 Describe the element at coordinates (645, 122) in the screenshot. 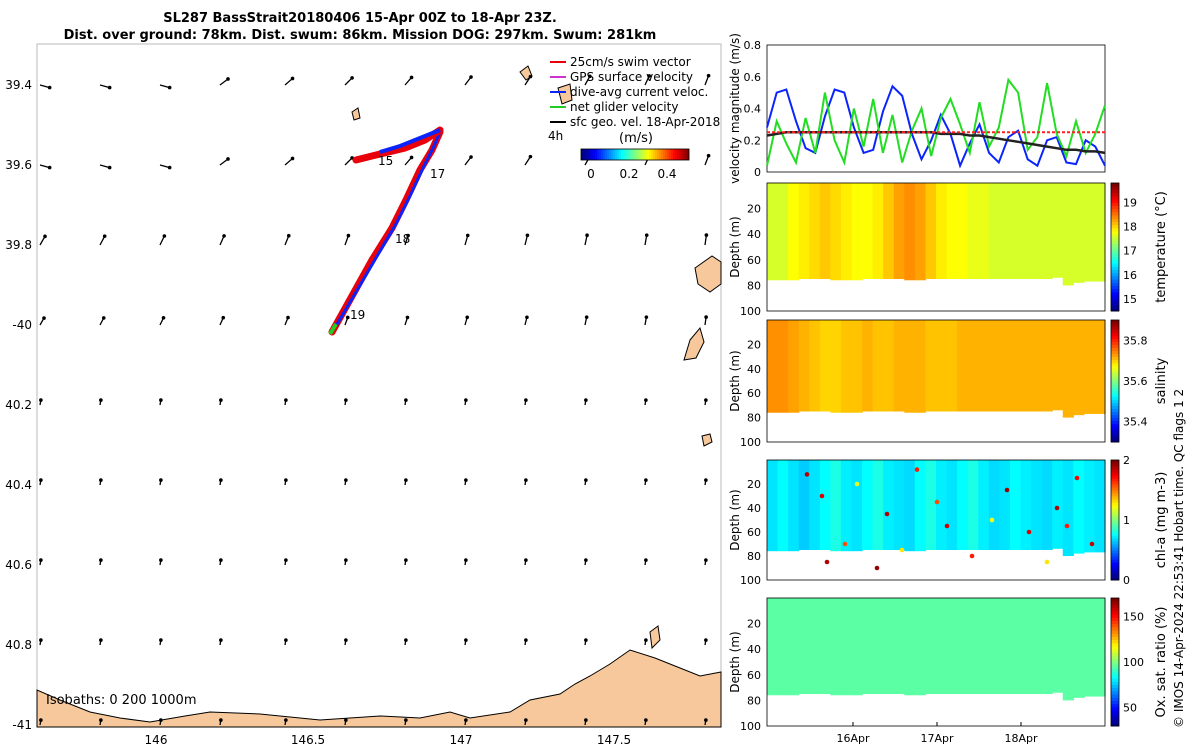

I see `legend-label-4: sfc geo. vel. 18-Apr-2018` at that location.